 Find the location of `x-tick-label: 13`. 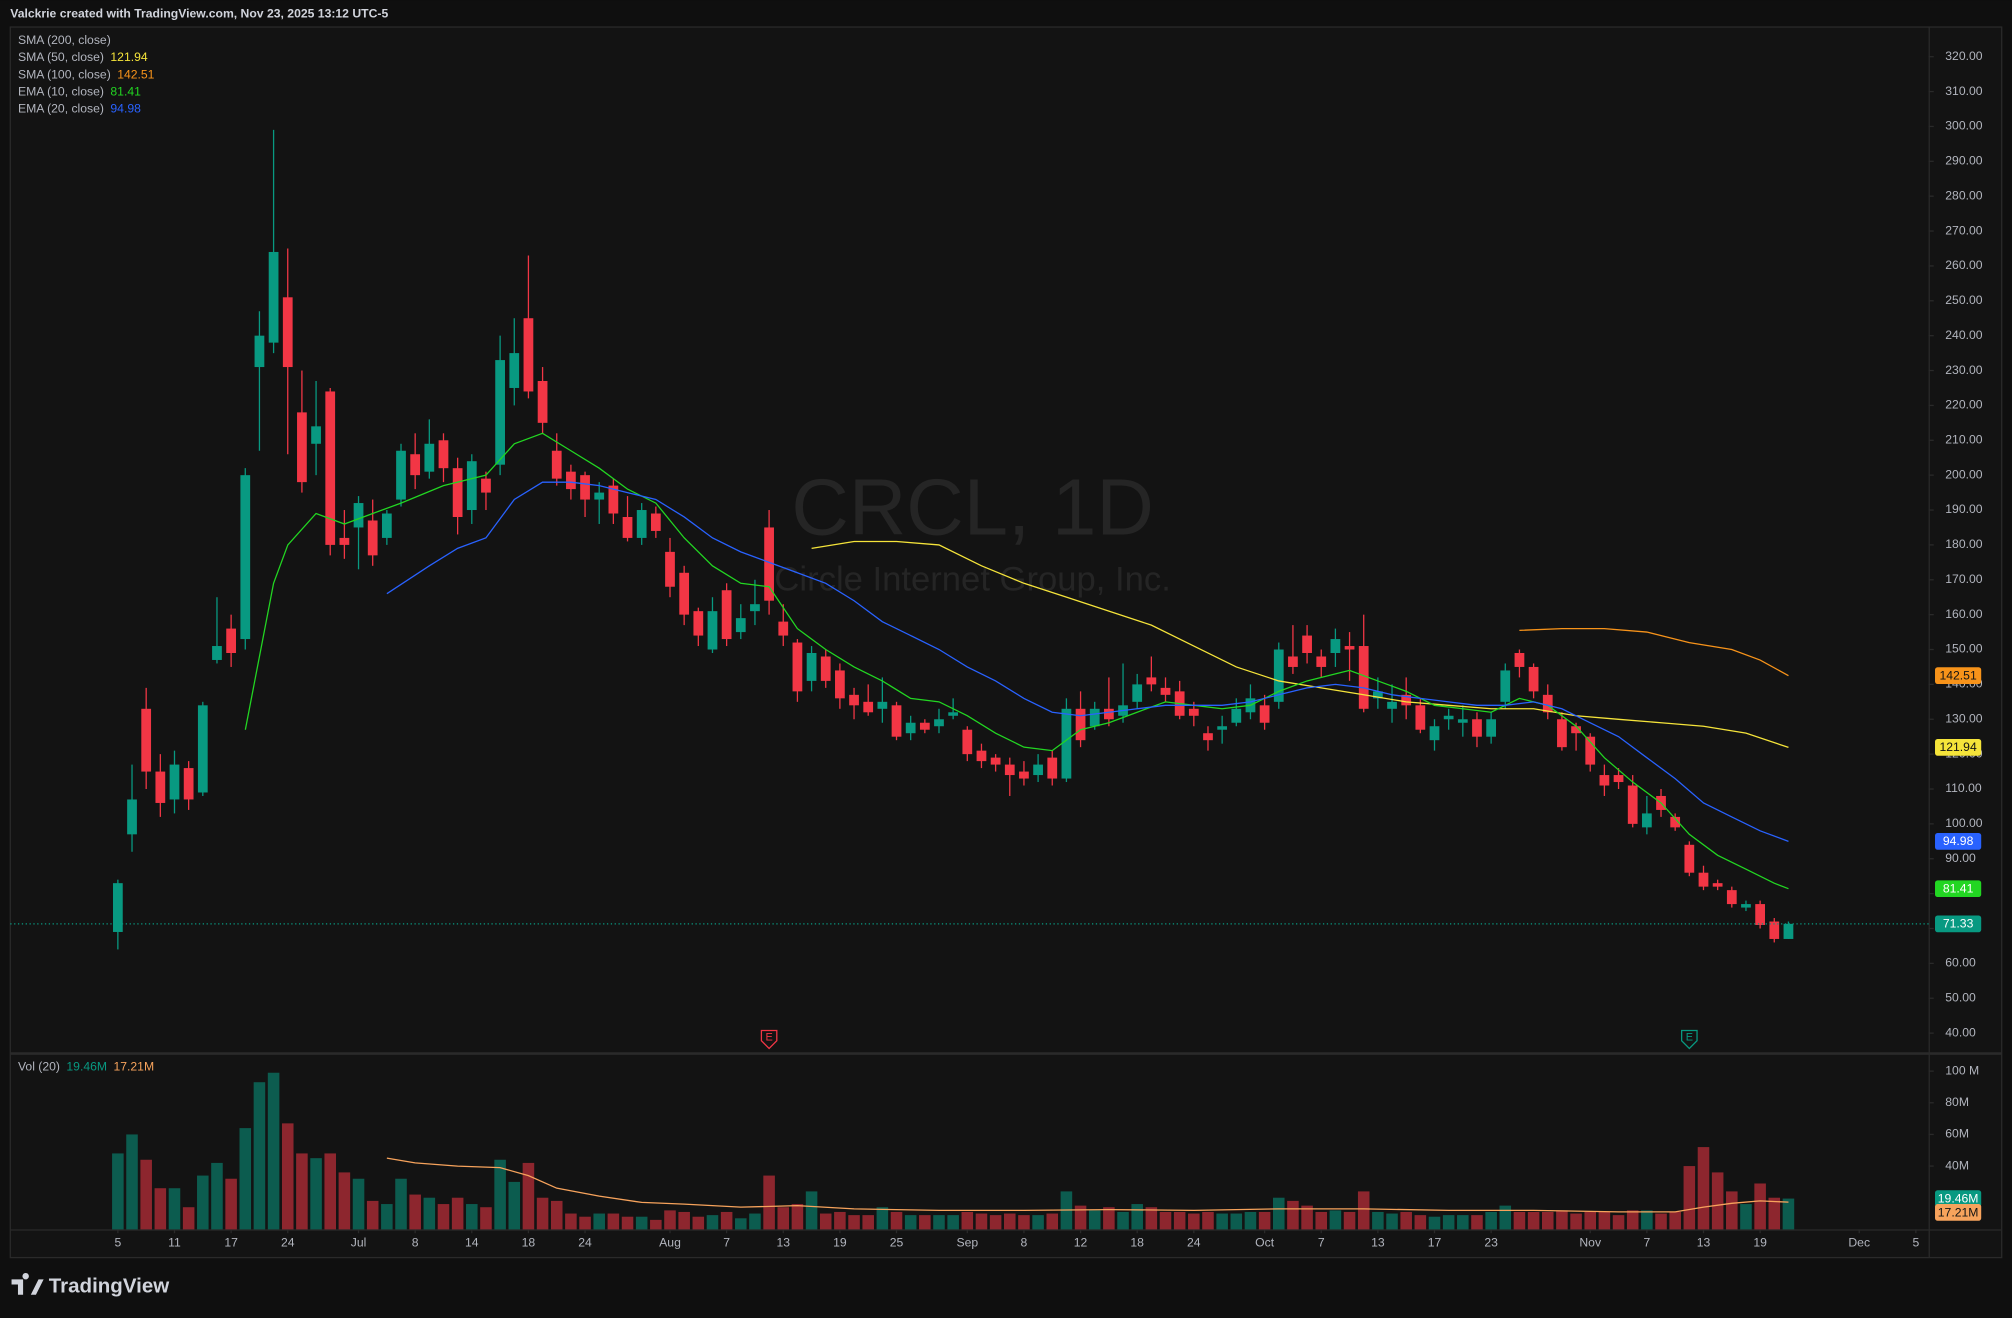

x-tick-label: 13 is located at coordinates (1704, 1243).